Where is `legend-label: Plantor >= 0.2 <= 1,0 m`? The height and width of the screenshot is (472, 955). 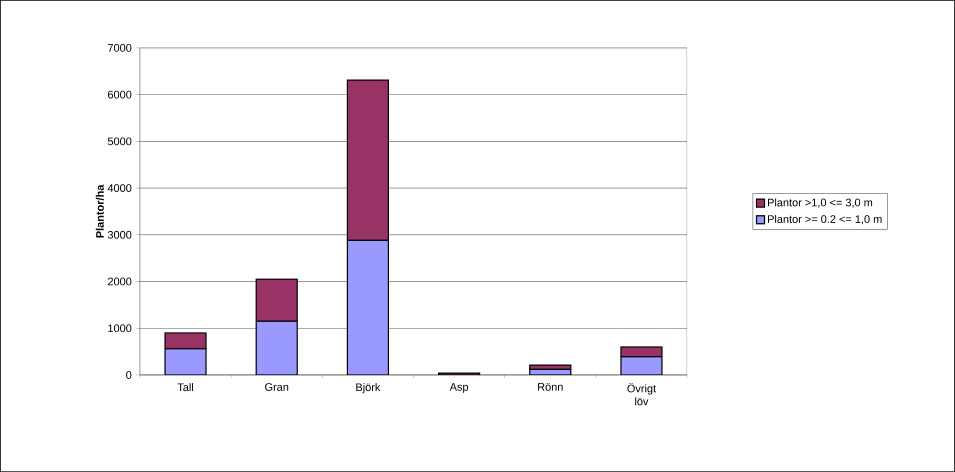
legend-label: Plantor >= 0.2 <= 1,0 m is located at coordinates (825, 219).